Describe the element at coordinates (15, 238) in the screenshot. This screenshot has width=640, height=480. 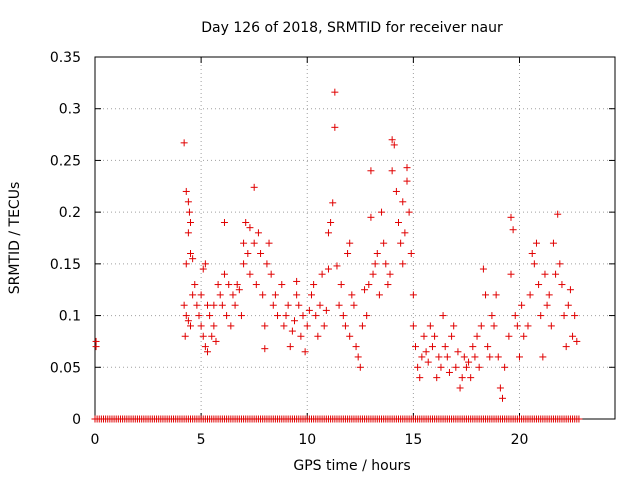
I see `y-axis-label: SRMTID / TECUs` at that location.